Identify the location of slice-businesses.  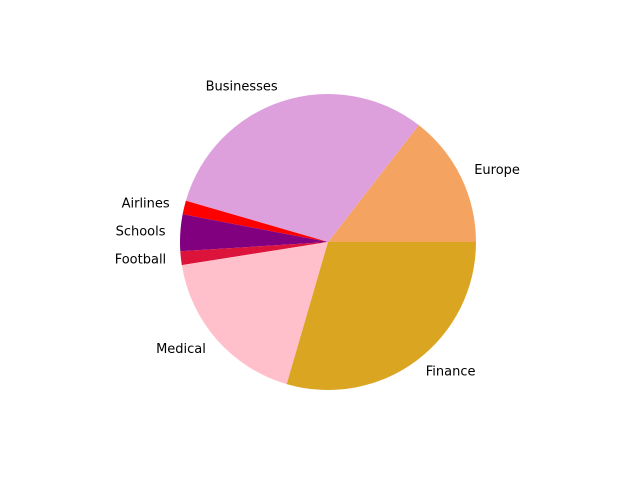
(302, 168).